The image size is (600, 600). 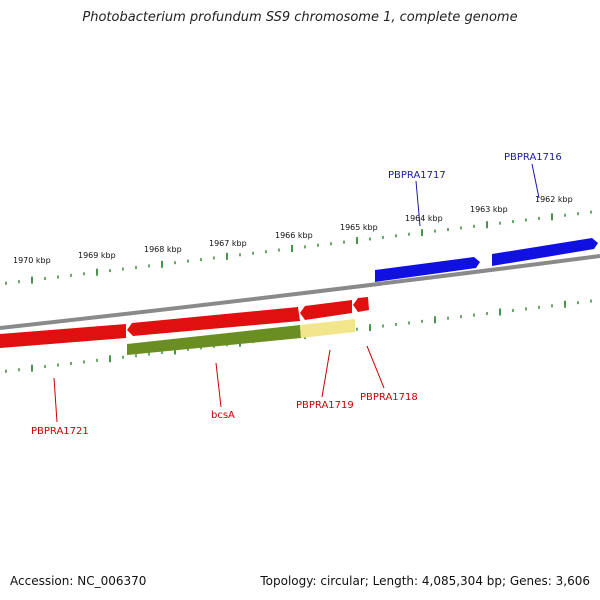 I want to click on gene-arrow-bcsa, so click(x=213, y=321).